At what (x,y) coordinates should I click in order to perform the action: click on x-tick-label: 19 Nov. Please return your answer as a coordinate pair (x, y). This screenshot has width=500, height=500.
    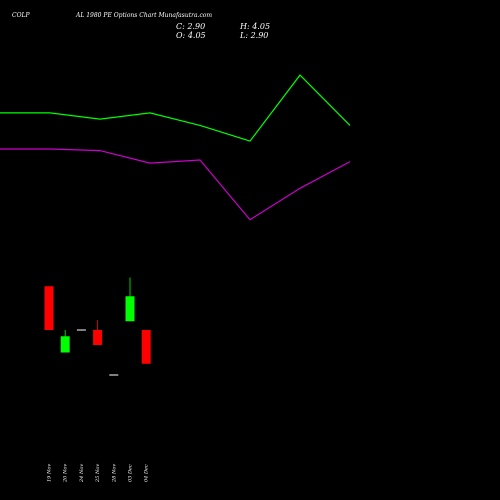
    Looking at the image, I should click on (50, 473).